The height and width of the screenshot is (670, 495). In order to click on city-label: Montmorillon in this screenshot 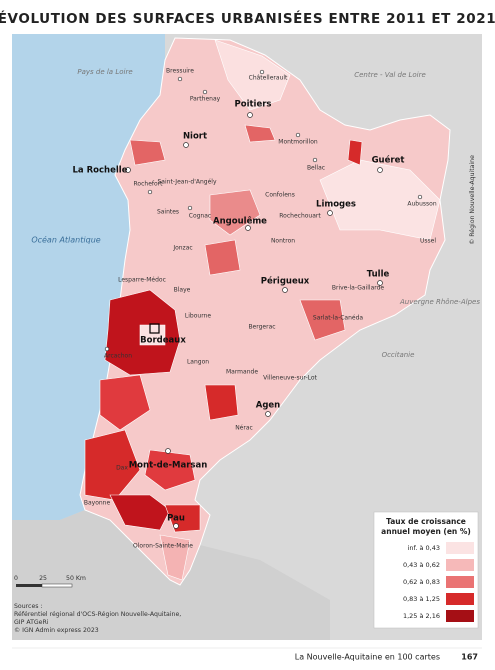, I will do `click(298, 142)`.